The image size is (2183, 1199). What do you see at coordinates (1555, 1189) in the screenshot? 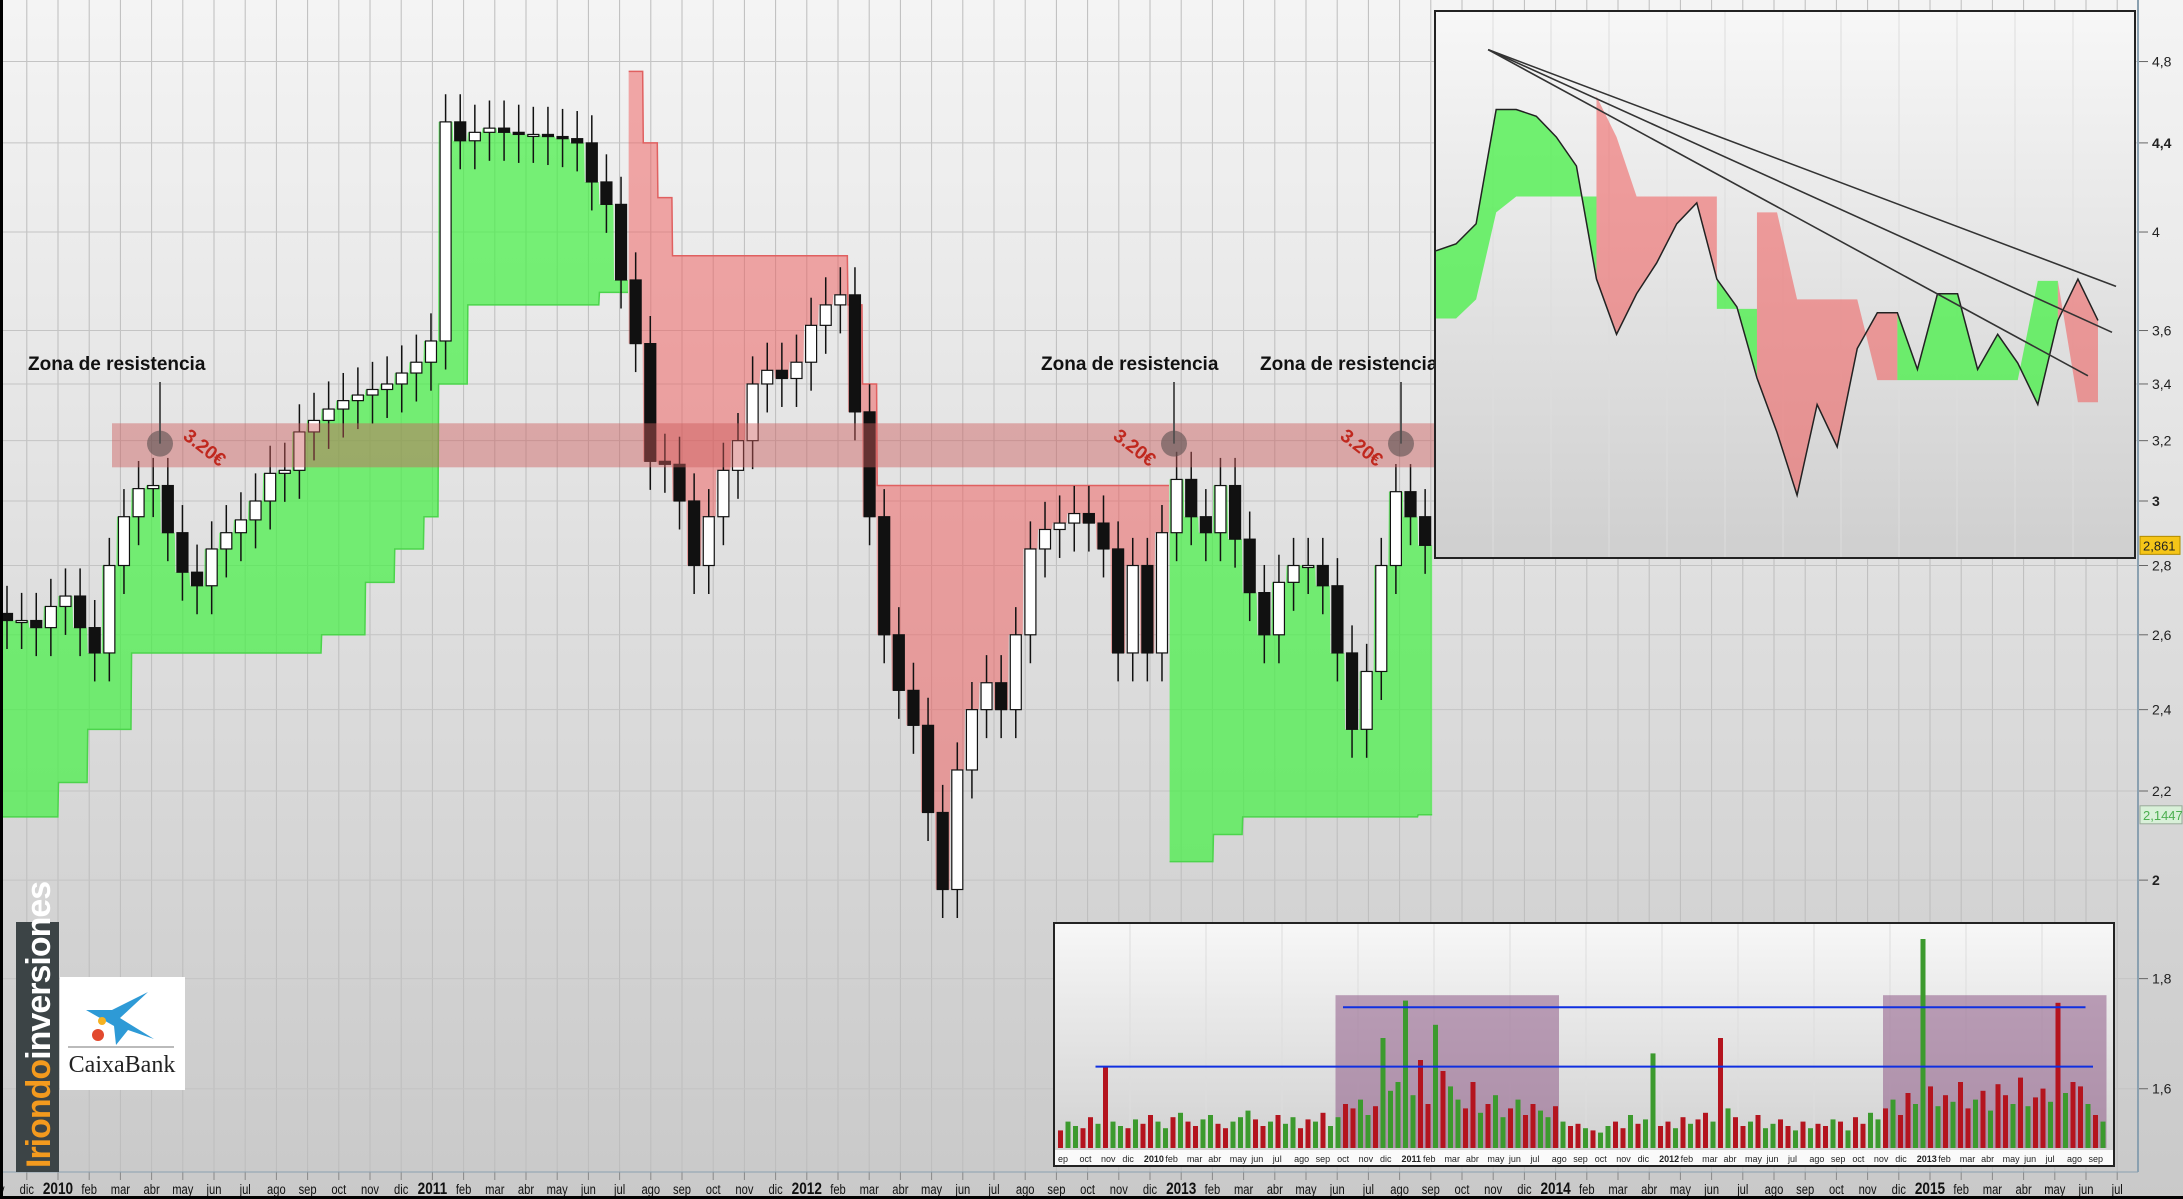
I see `x-axis-label: 2014` at bounding box center [1555, 1189].